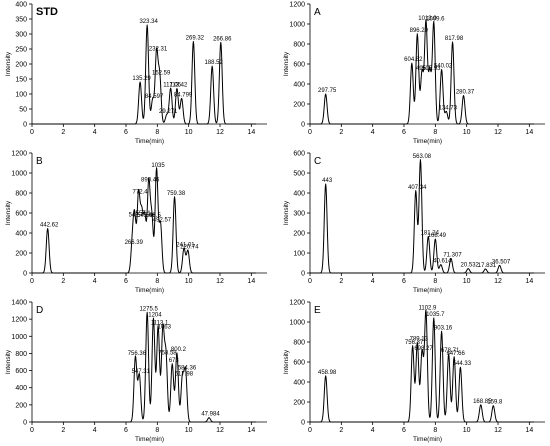  Describe the element at coordinates (465, 93) in the screenshot. I see `peak-label: 280.37` at that location.